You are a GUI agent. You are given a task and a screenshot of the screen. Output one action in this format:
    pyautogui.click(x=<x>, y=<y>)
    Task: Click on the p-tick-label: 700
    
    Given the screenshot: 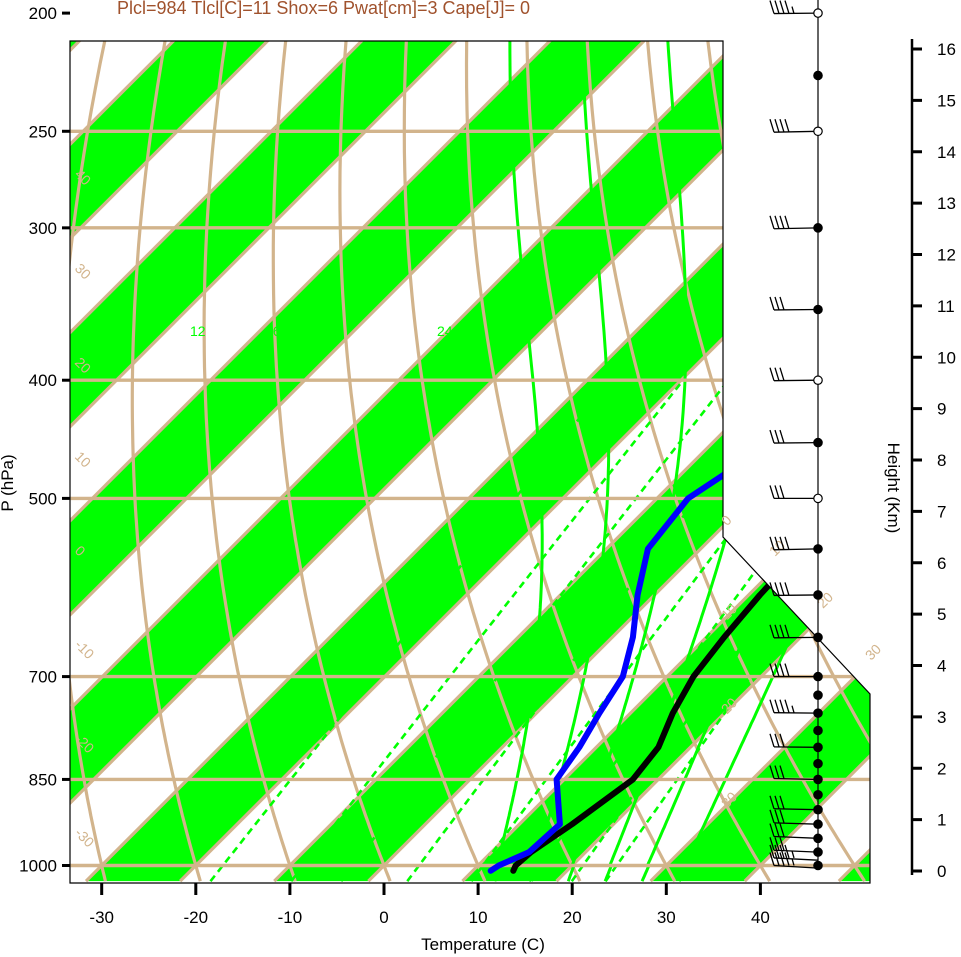 What is the action you would take?
    pyautogui.click(x=43, y=677)
    